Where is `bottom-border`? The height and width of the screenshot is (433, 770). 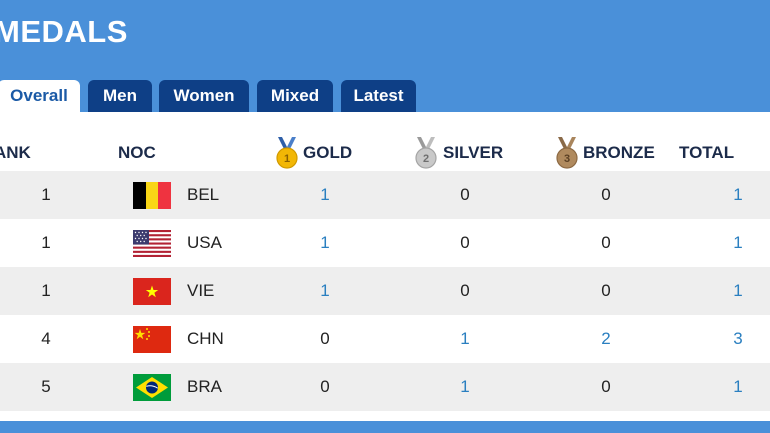
bottom-border is located at coordinates (385, 427).